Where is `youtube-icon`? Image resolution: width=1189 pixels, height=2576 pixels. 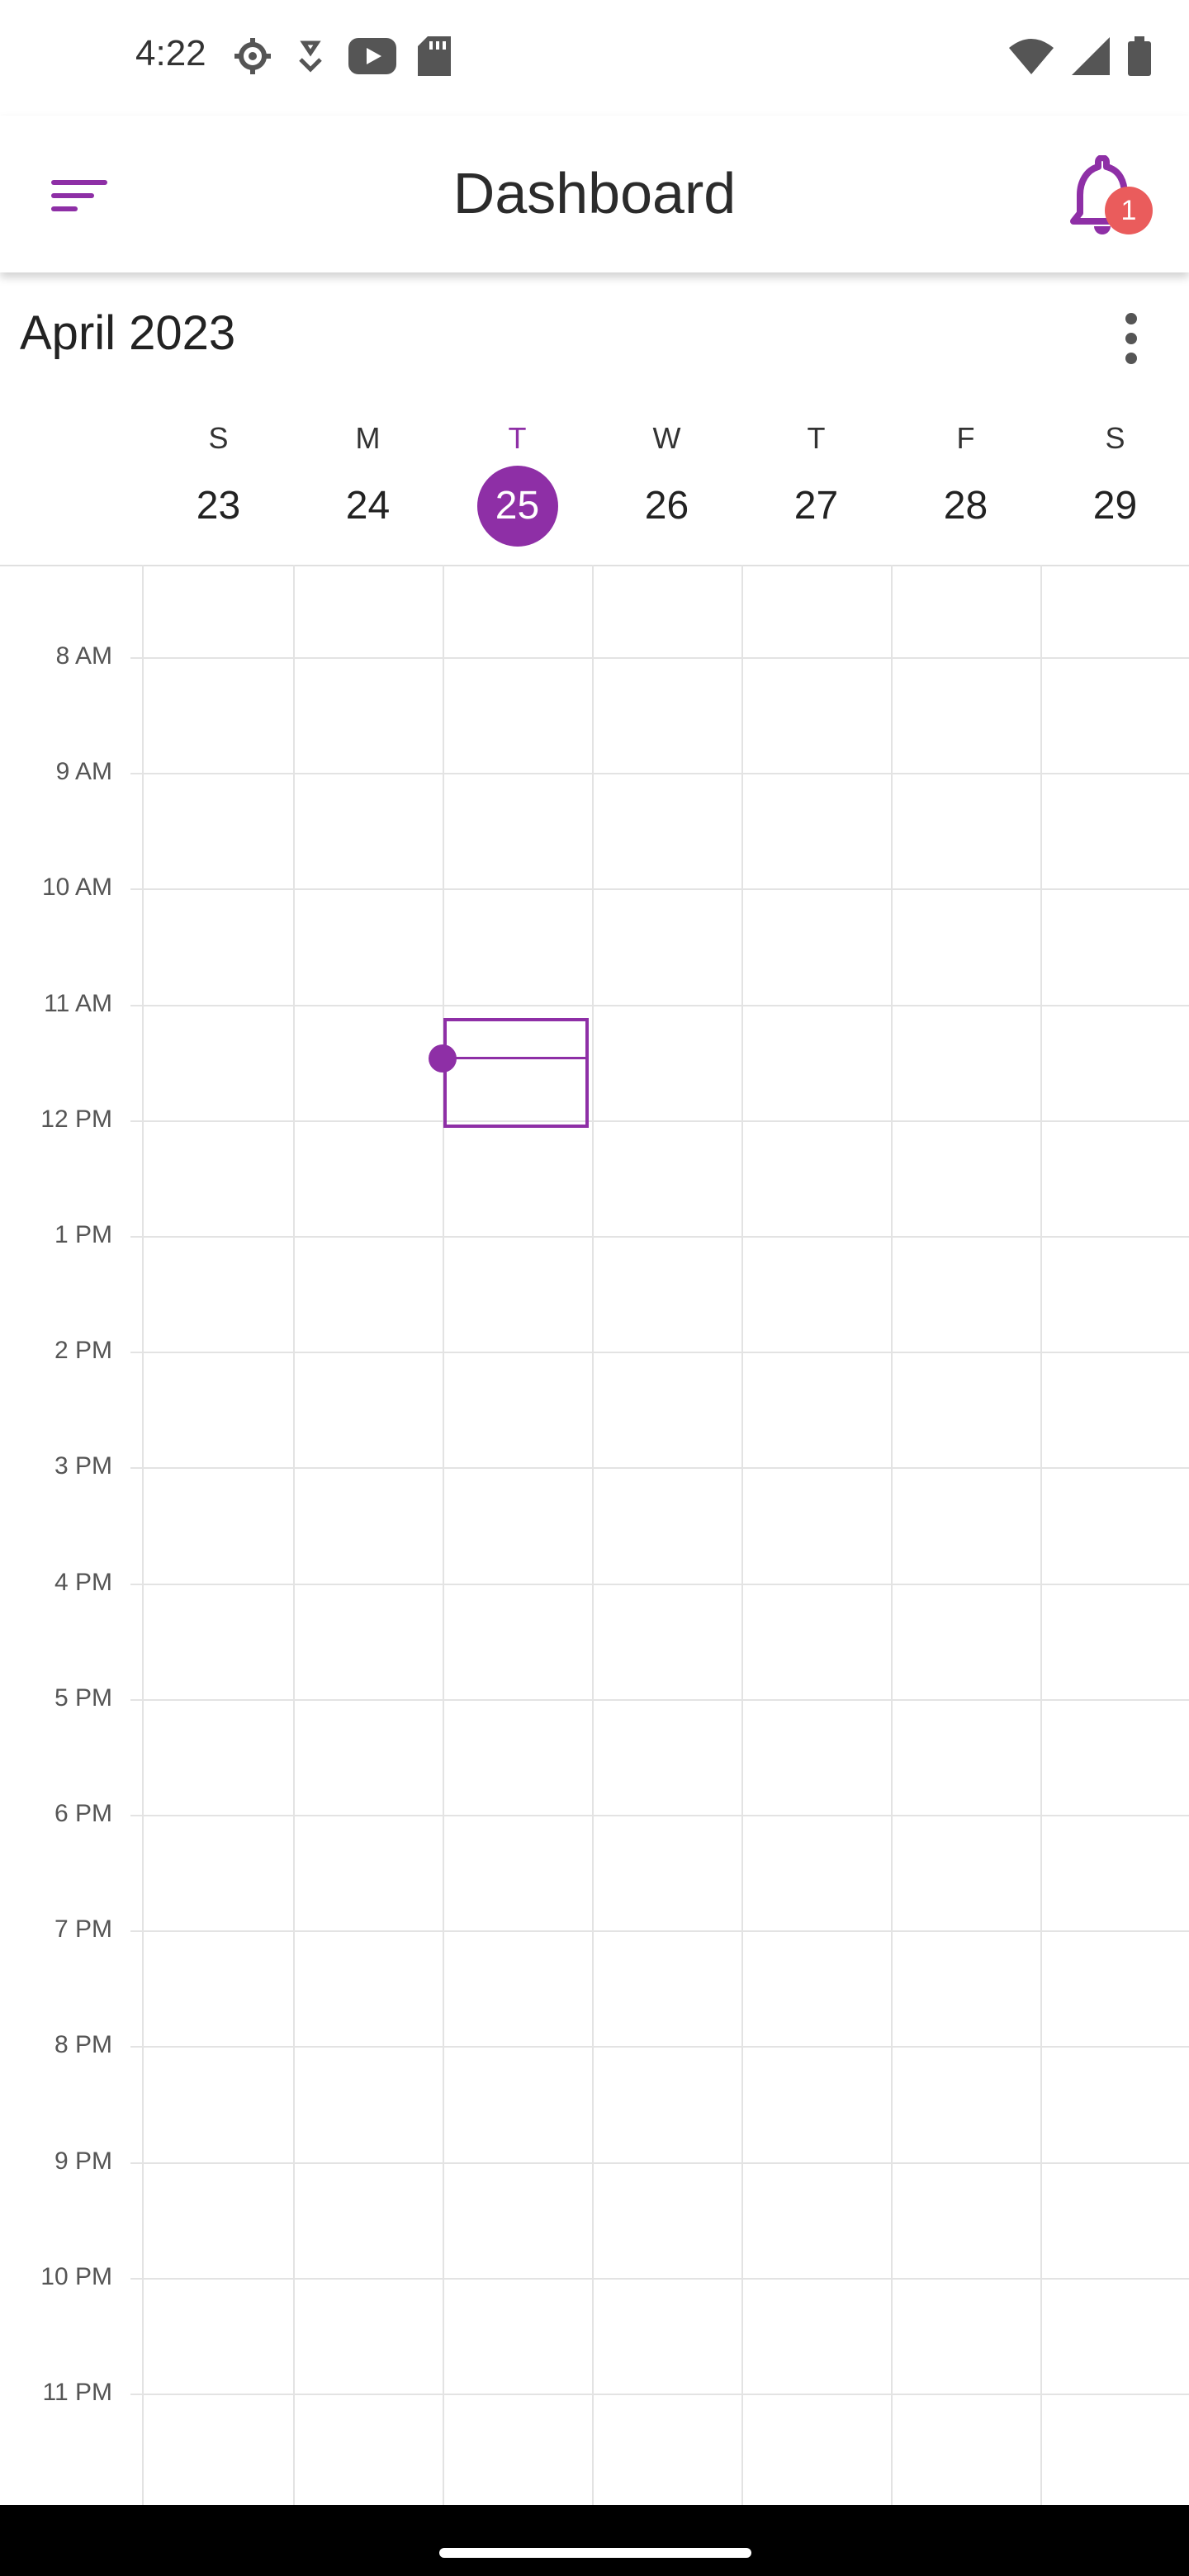 youtube-icon is located at coordinates (372, 56).